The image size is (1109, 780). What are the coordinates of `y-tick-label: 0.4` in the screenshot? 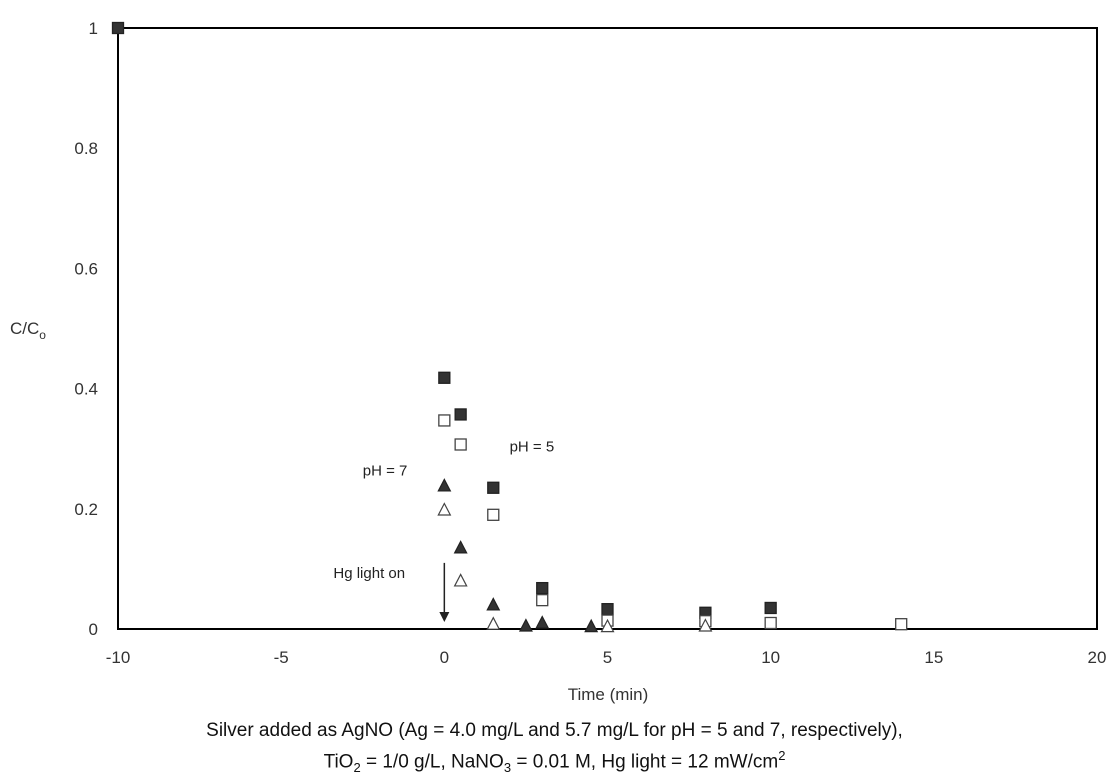 It's located at (86, 389).